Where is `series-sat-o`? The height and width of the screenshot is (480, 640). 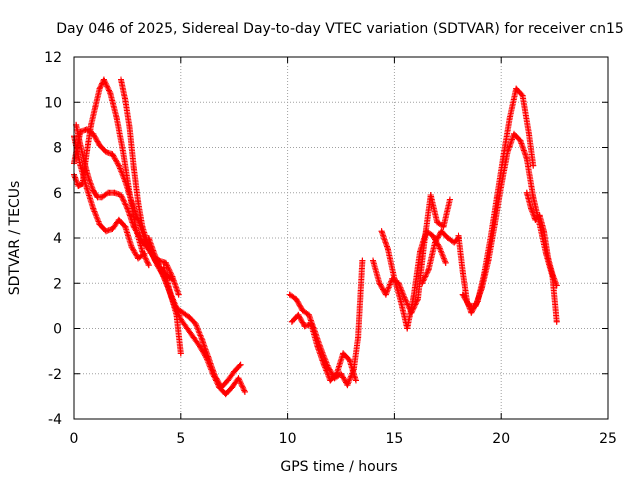 series-sat-o is located at coordinates (541, 239).